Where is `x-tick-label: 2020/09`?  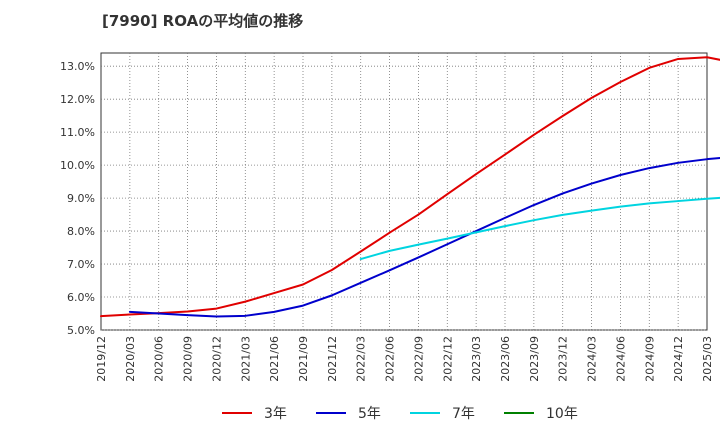 x-tick-label: 2020/09 is located at coordinates (188, 359).